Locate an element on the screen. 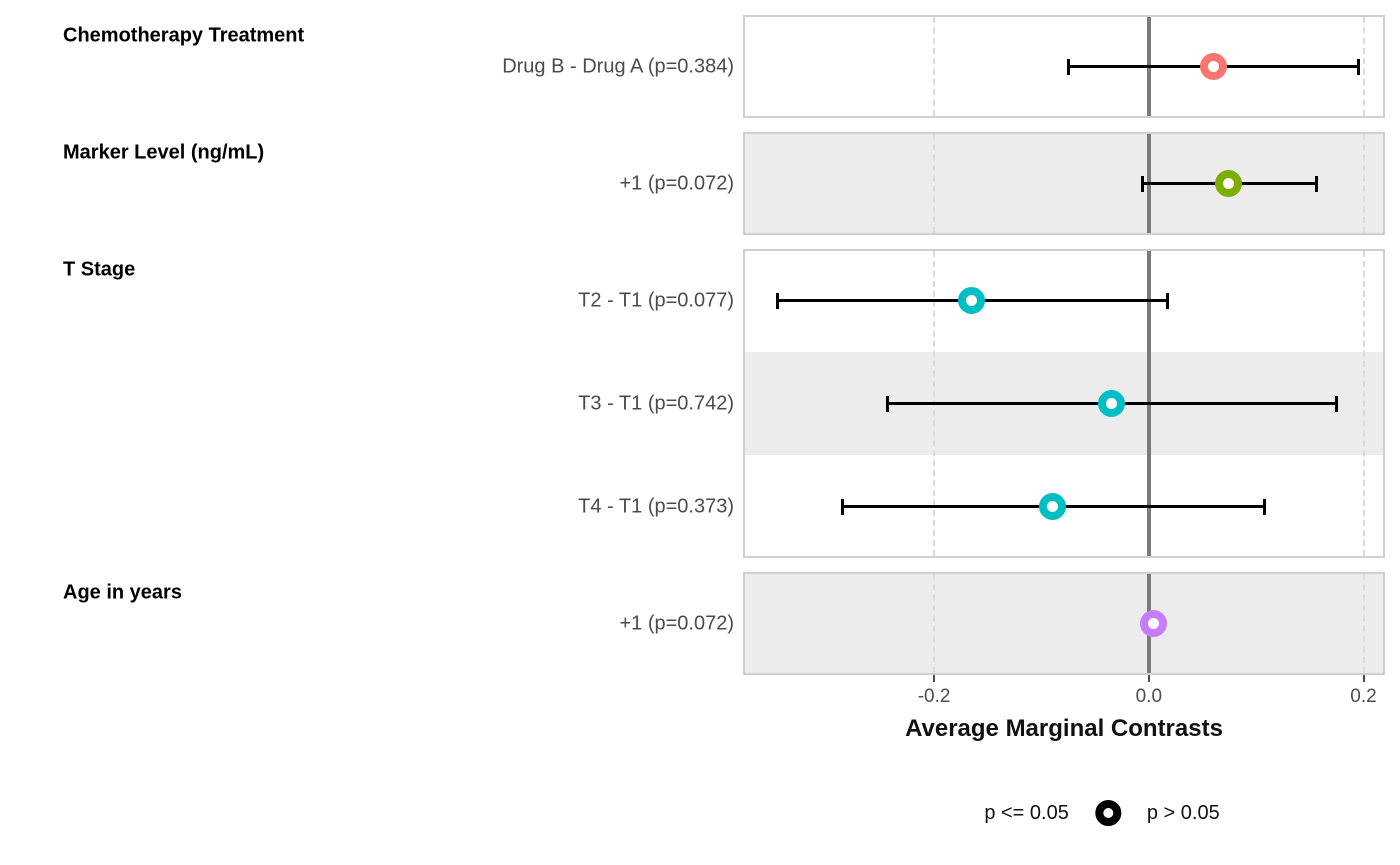 The height and width of the screenshot is (865, 1400). group-header: Marker Level (ng/mL) is located at coordinates (164, 152).